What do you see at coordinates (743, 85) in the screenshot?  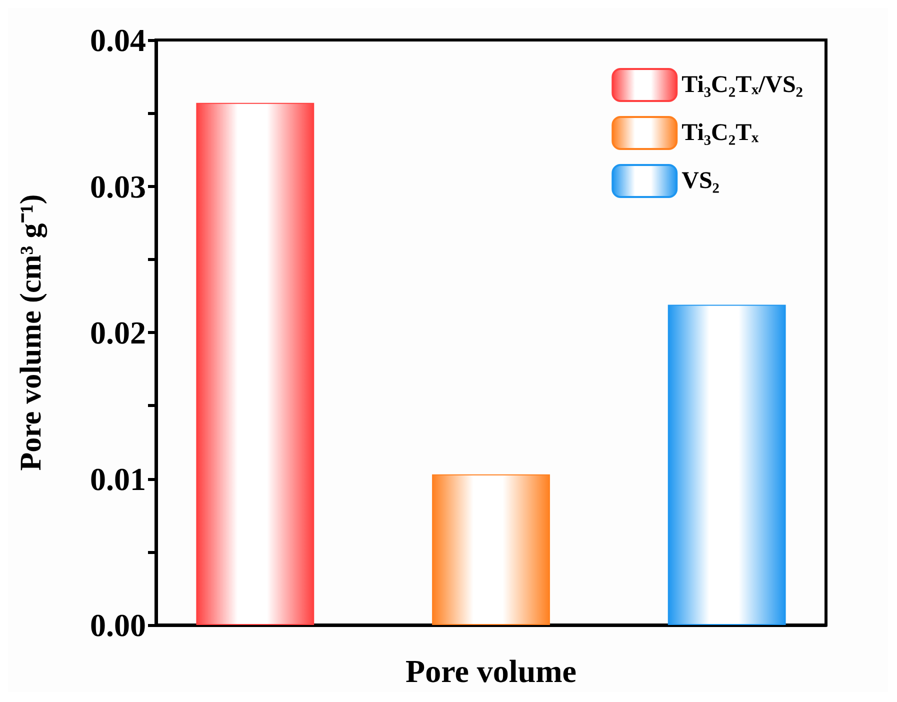 I see `legend-label: Ti₃C₂Tₓ/VS₂` at bounding box center [743, 85].